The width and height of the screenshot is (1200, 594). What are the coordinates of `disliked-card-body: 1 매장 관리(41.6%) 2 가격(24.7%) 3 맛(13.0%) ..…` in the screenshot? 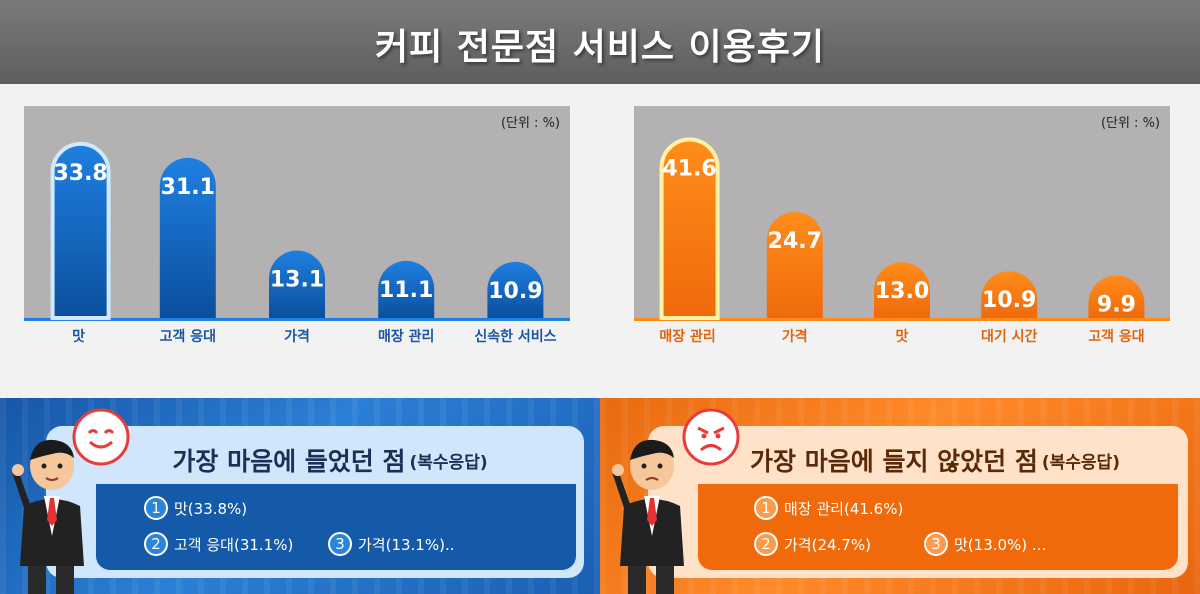 It's located at (938, 527).